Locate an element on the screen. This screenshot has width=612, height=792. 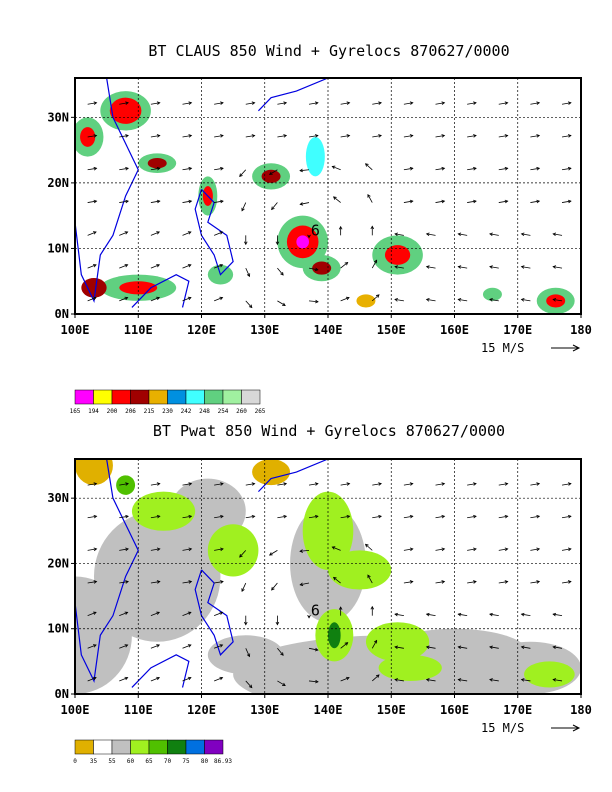
y-tick-label: 0N is located at coordinates (62, 694).